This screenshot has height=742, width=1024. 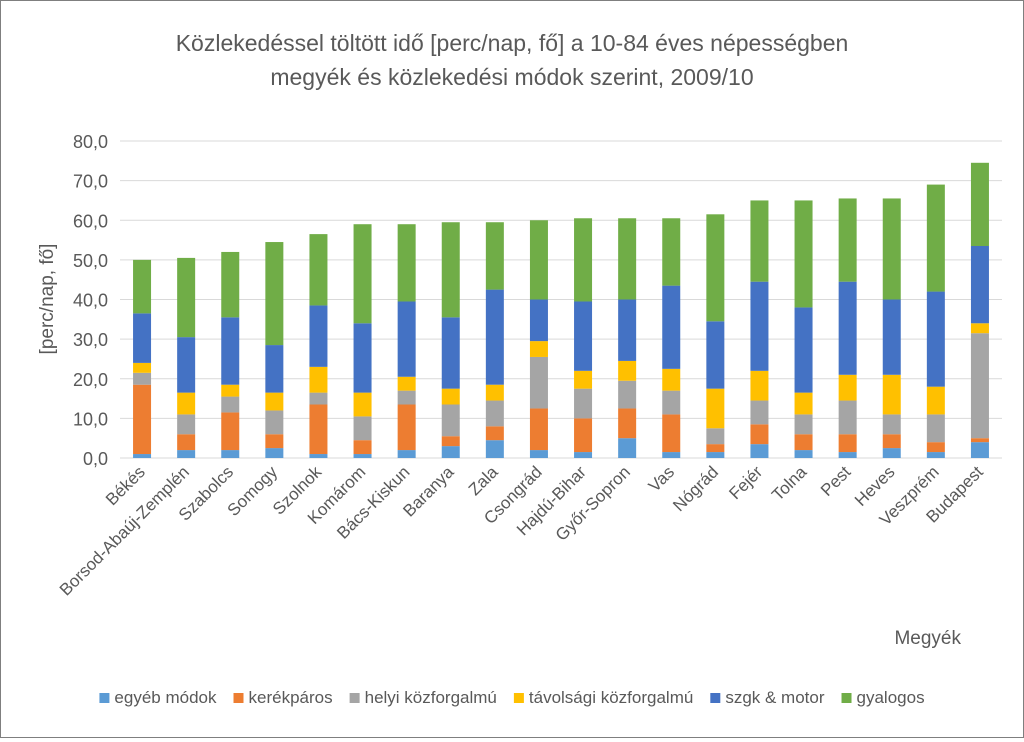 What do you see at coordinates (47, 299) in the screenshot?
I see `y-axis-label: [perc/nap, fő]` at bounding box center [47, 299].